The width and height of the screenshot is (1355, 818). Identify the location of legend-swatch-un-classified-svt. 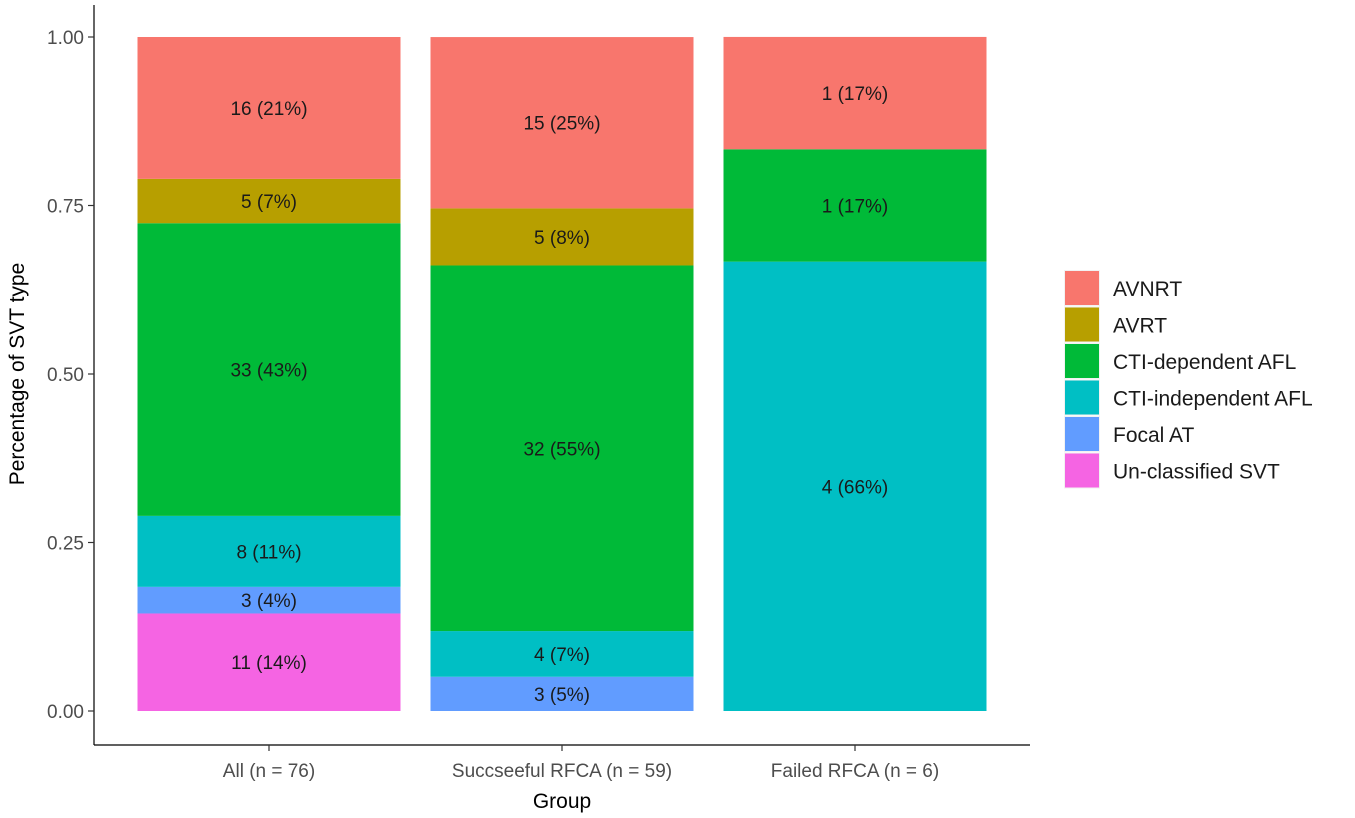
(1082, 470).